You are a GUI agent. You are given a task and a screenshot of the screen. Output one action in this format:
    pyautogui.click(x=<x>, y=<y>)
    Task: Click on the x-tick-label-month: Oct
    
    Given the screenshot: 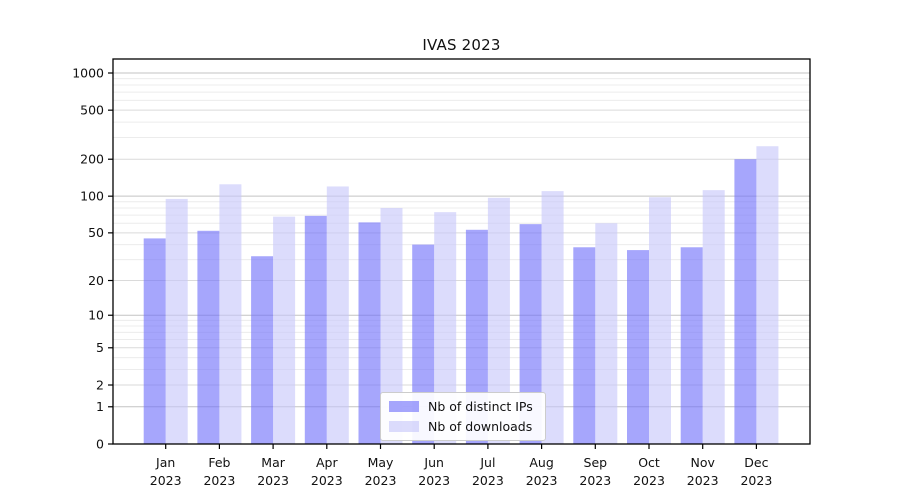 What is the action you would take?
    pyautogui.click(x=649, y=462)
    